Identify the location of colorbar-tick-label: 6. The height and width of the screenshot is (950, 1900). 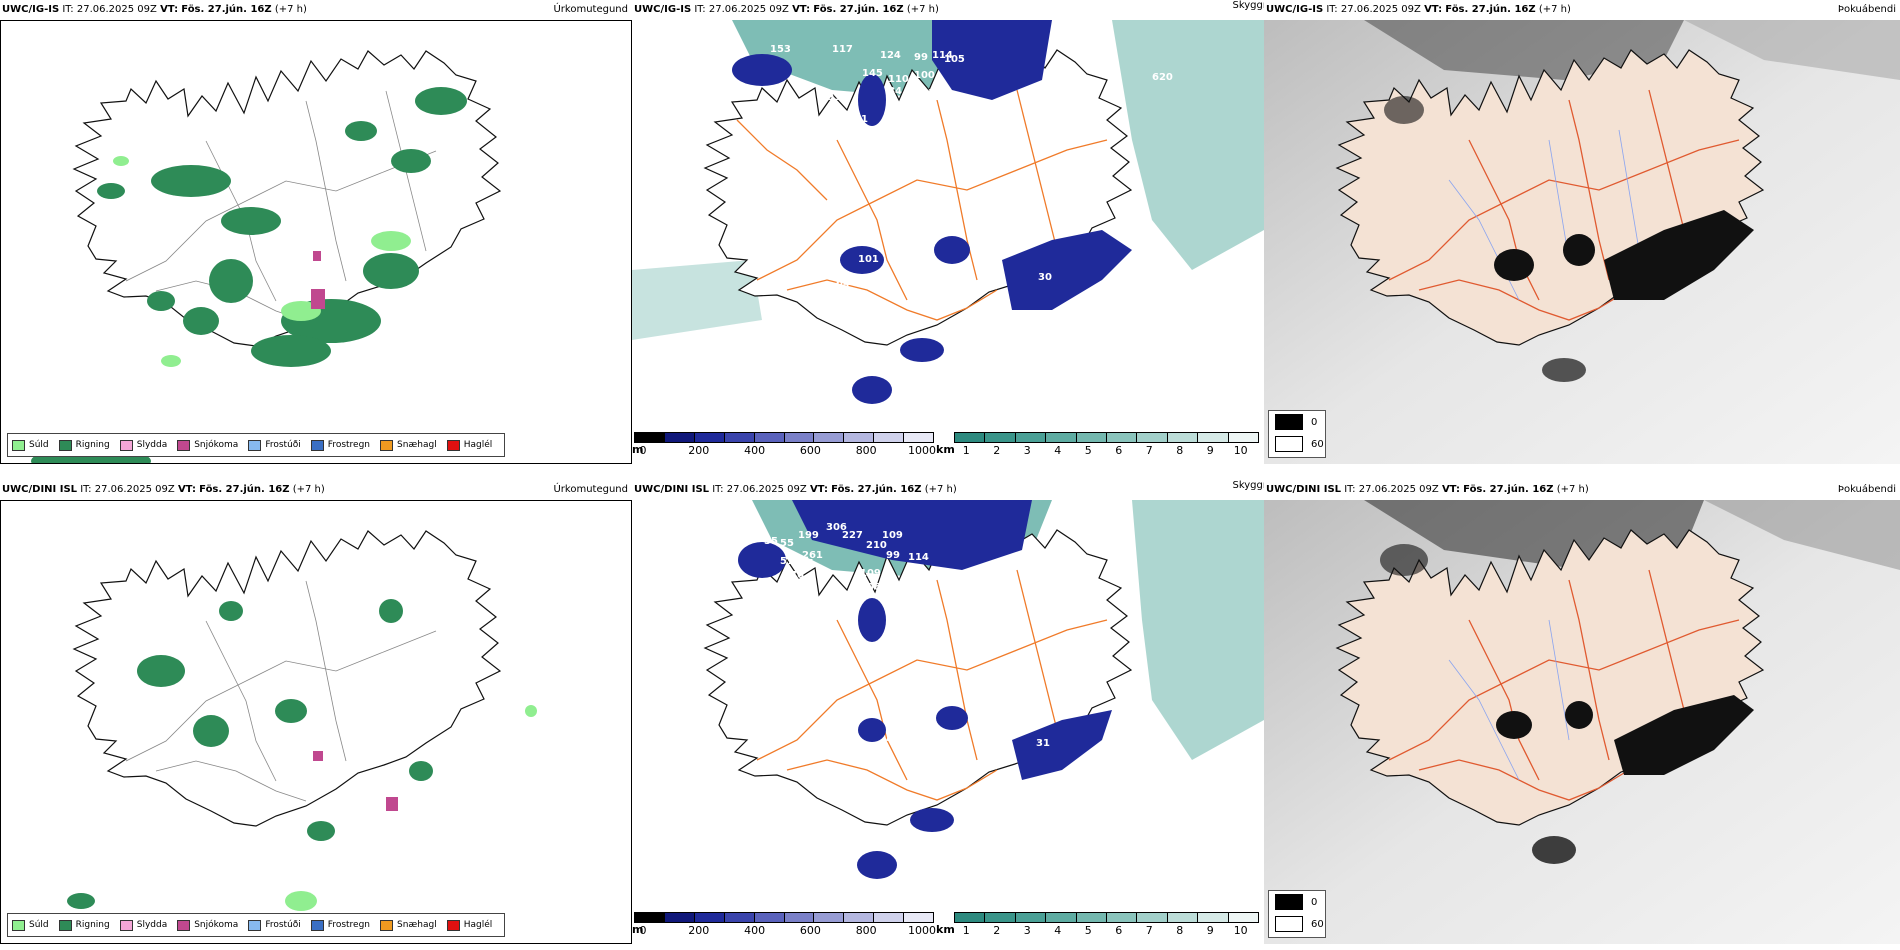
(1119, 930).